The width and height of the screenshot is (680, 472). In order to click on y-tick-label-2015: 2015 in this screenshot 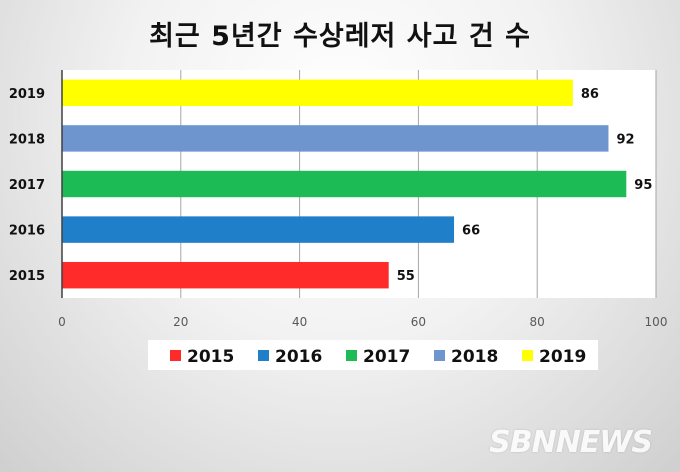, I will do `click(27, 276)`.